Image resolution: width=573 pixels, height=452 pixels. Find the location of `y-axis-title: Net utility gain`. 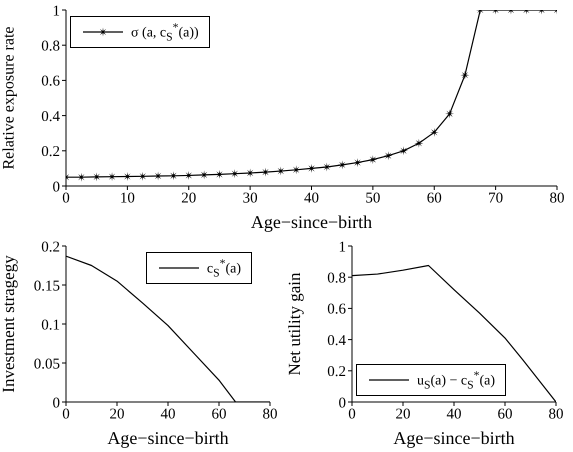

y-axis-title: Net utility gain is located at coordinates (294, 324).